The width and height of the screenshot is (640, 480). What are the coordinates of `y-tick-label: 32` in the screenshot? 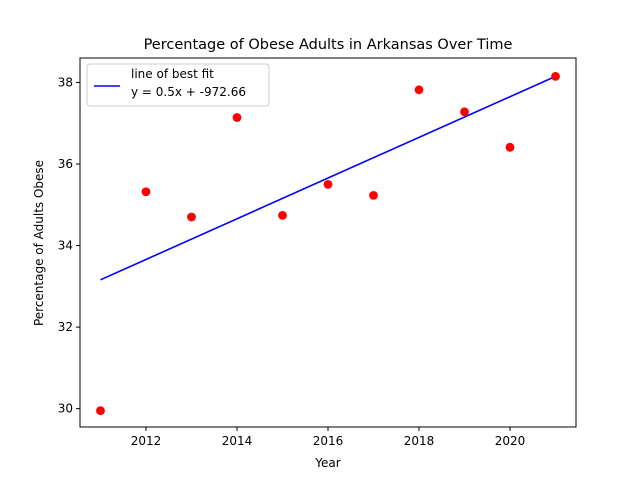 It's located at (65, 327).